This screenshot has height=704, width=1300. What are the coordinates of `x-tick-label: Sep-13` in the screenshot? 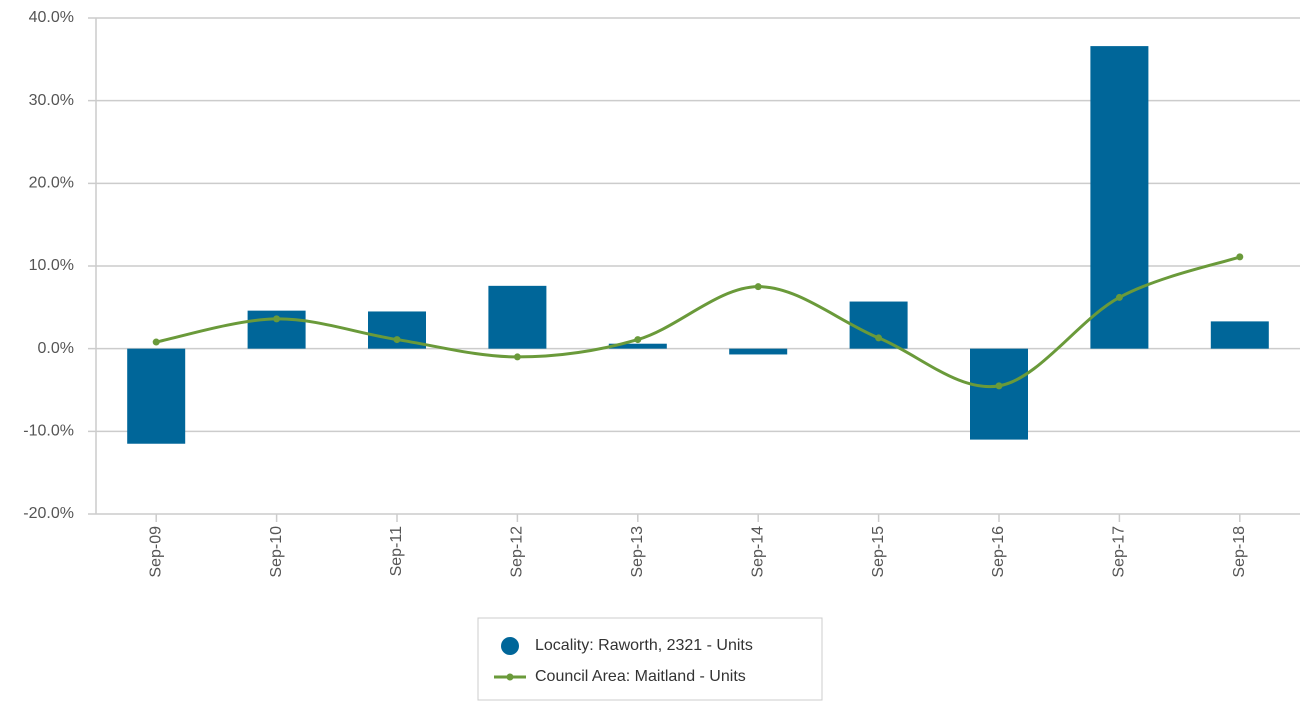 It's located at (637, 552).